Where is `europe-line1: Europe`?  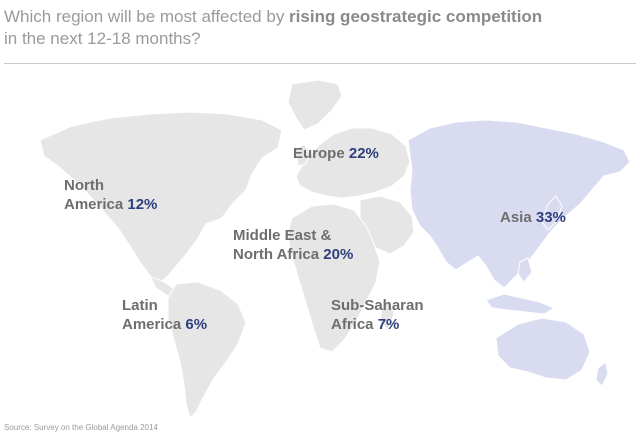 europe-line1: Europe is located at coordinates (319, 153).